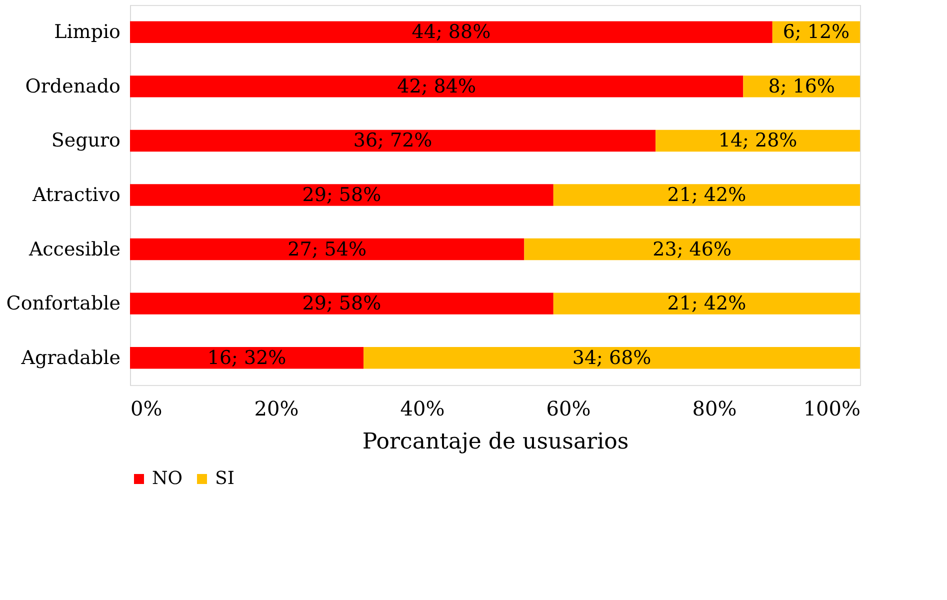 The width and height of the screenshot is (947, 600). What do you see at coordinates (495, 442) in the screenshot?
I see `x-axis-title: Porcantaje de ususarios` at bounding box center [495, 442].